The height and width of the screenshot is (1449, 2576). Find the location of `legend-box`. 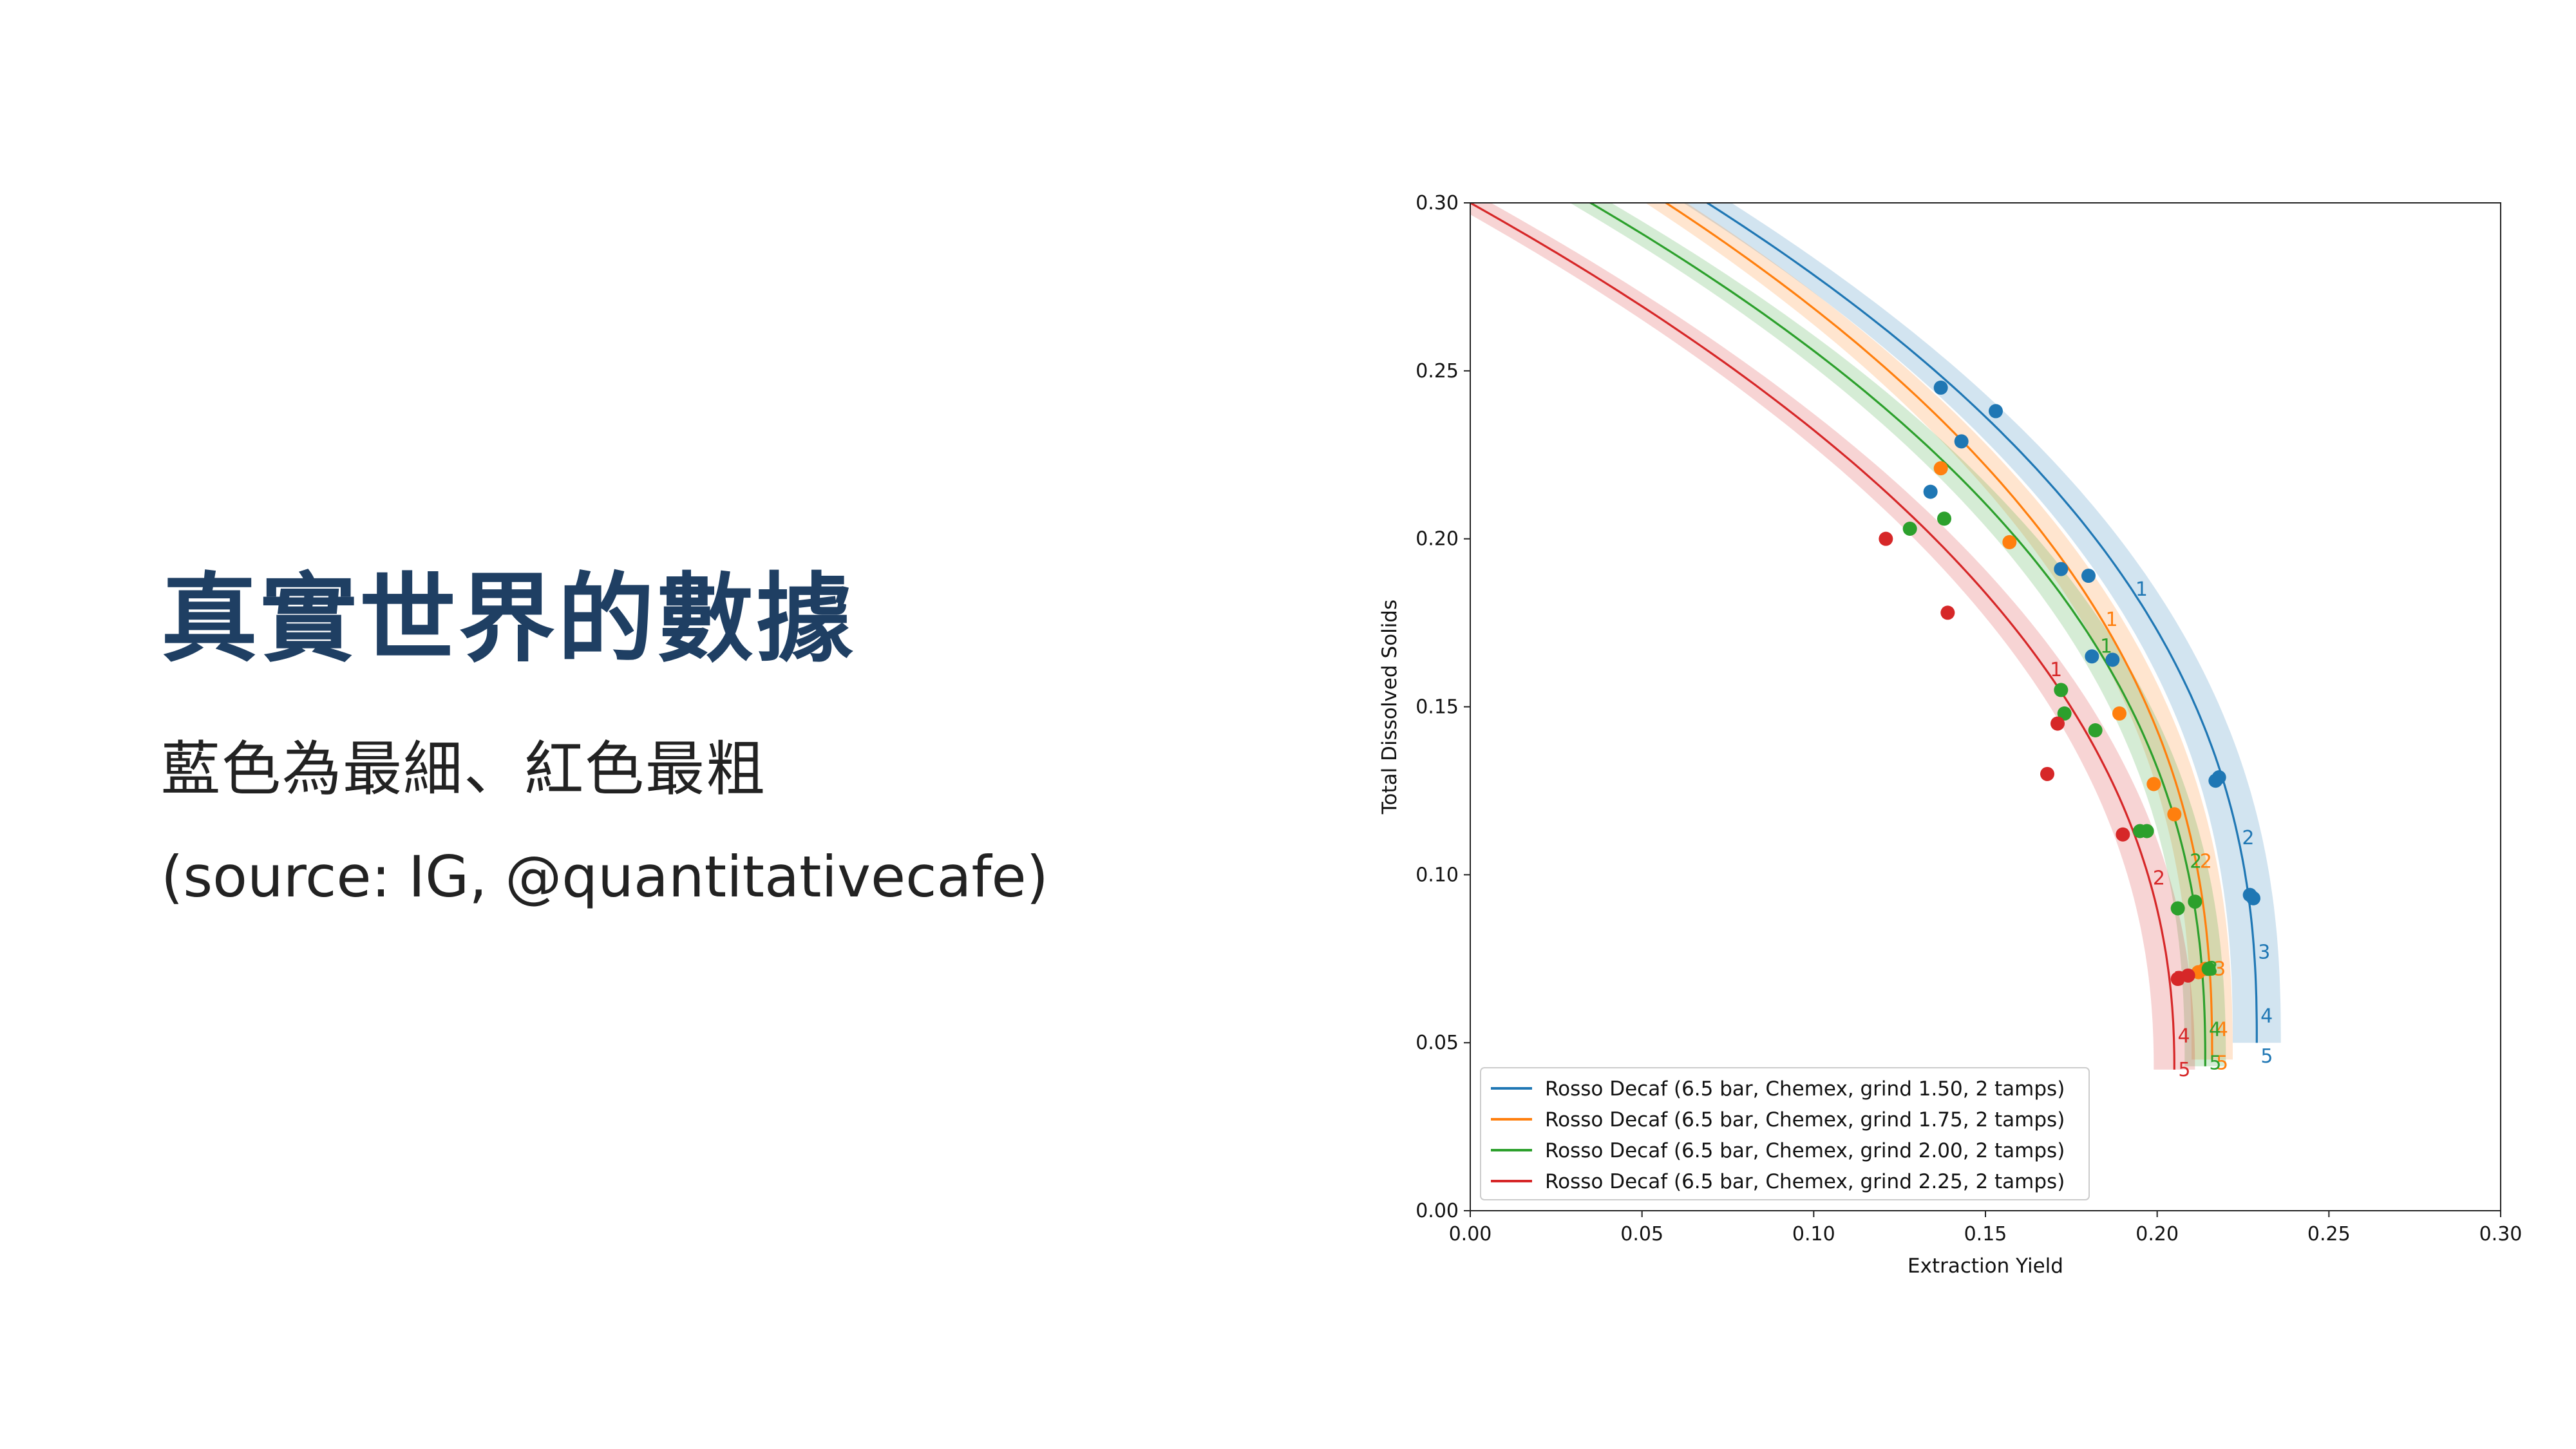

legend-box is located at coordinates (1785, 1133).